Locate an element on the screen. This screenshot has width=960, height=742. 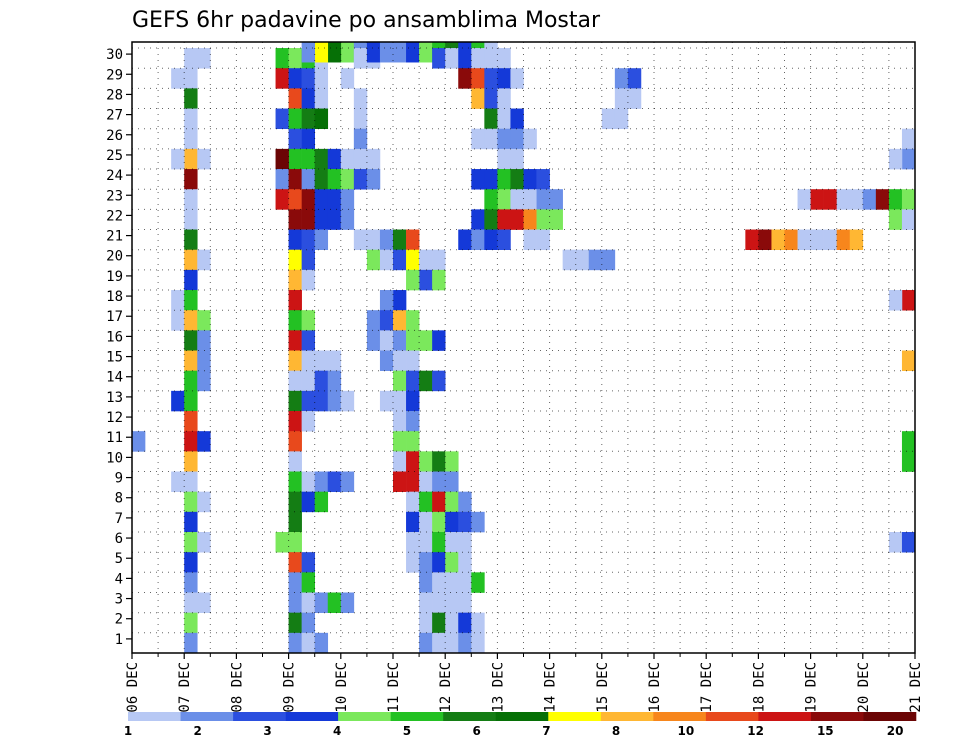
y-tick-label: 25 is located at coordinates (114, 156).